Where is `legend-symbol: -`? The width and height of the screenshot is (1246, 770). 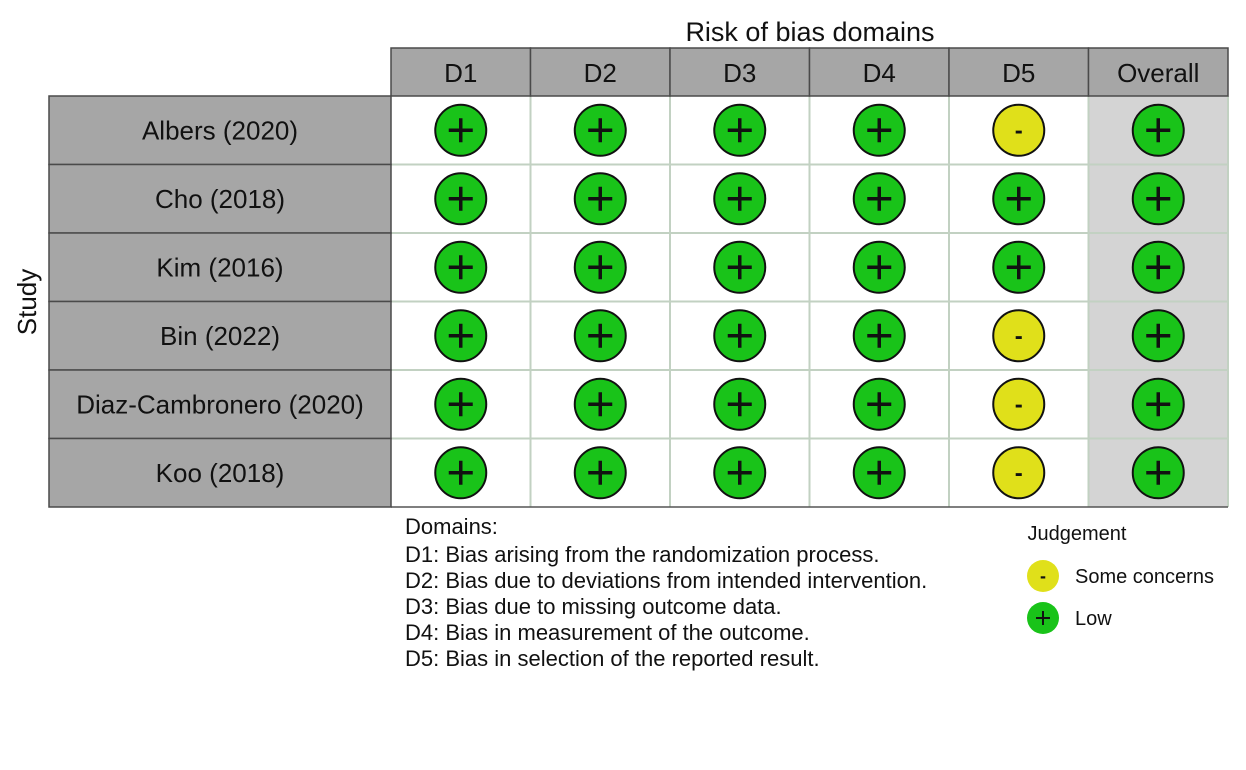
legend-symbol: - is located at coordinates (1043, 576).